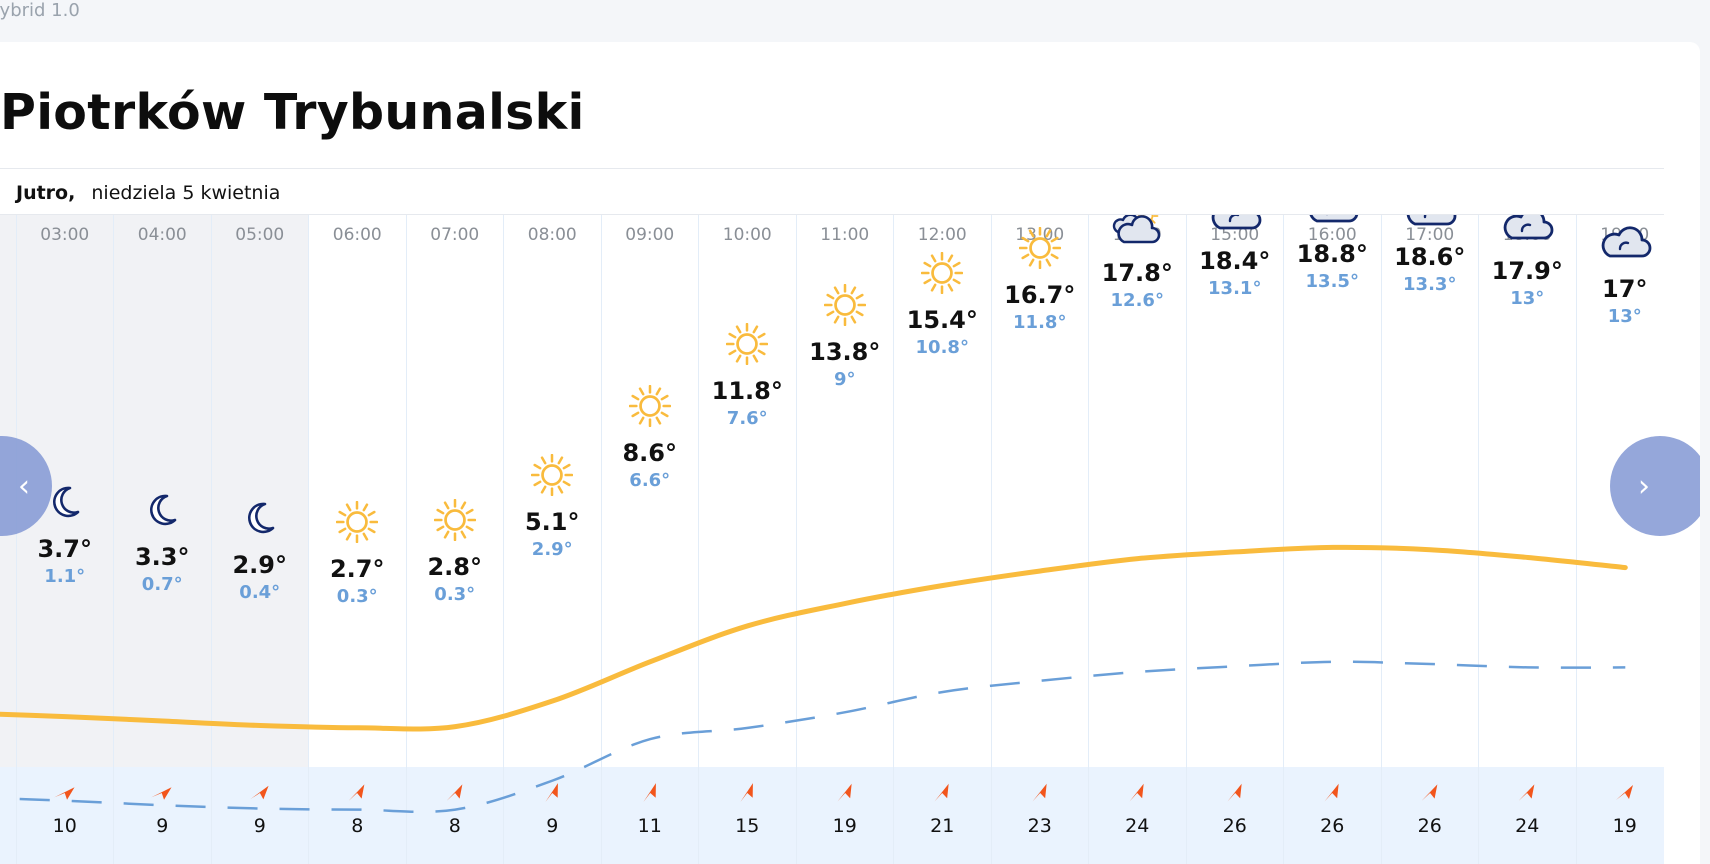  What do you see at coordinates (64, 549) in the screenshot?
I see `temperature-value: 3.7°` at bounding box center [64, 549].